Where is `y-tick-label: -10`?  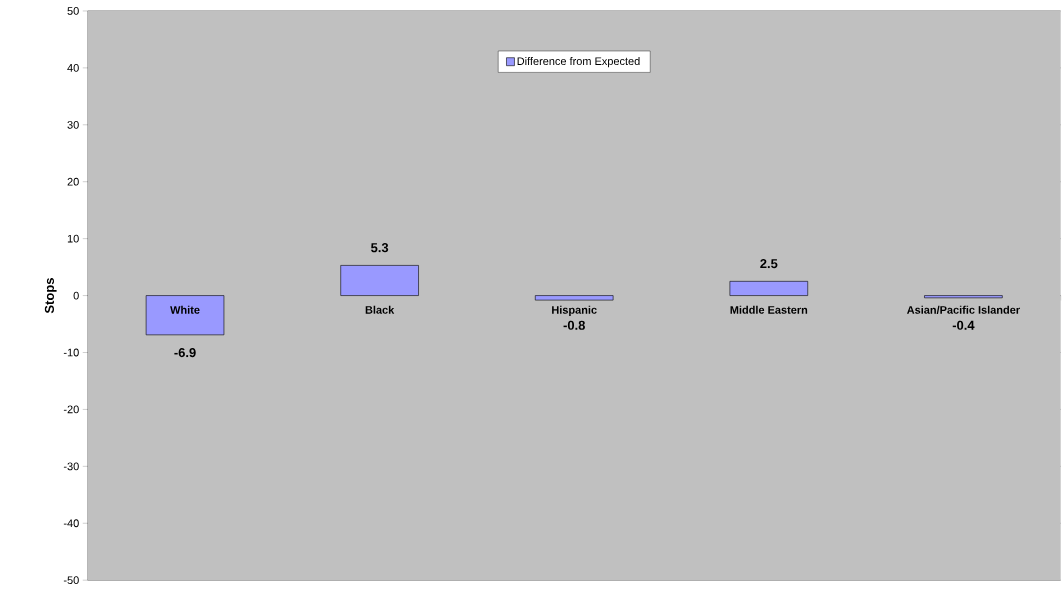 y-tick-label: -10 is located at coordinates (71, 352).